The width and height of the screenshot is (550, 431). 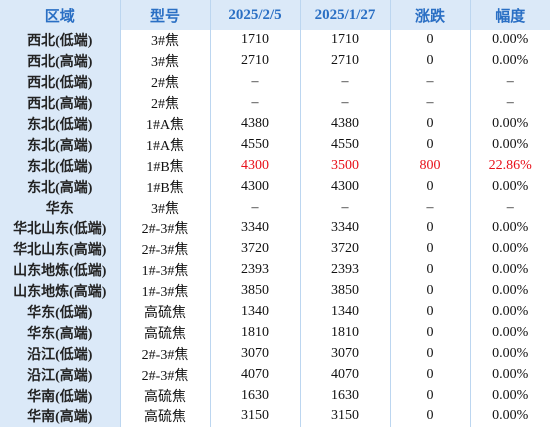 What do you see at coordinates (430, 15) in the screenshot?
I see `header-cell: 涨跌` at bounding box center [430, 15].